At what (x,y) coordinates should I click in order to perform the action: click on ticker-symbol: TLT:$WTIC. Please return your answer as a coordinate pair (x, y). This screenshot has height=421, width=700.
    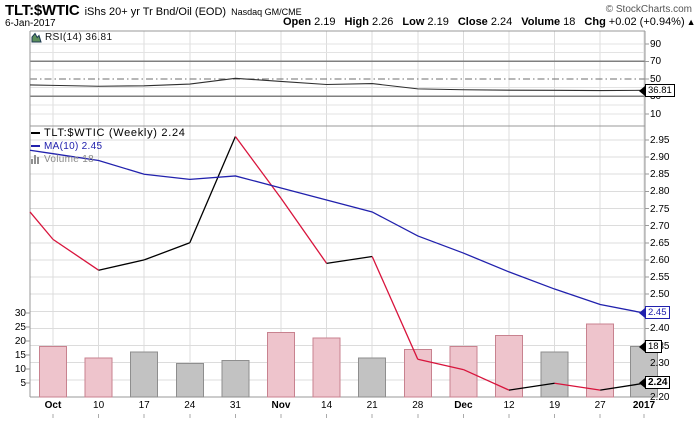
    Looking at the image, I should click on (42, 10).